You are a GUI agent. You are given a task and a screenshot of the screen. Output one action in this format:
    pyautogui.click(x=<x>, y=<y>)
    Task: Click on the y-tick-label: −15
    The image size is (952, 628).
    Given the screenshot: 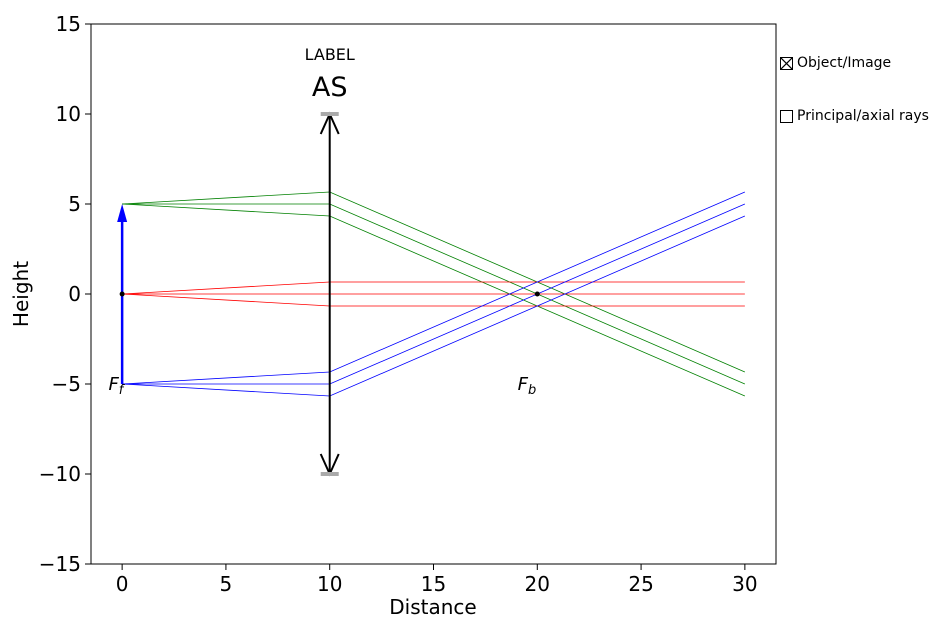 What is the action you would take?
    pyautogui.click(x=60, y=564)
    